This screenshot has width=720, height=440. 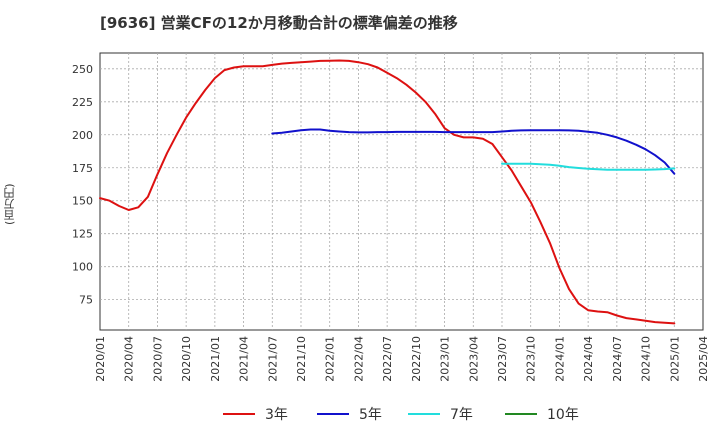 I want to click on x-tick-label: 2020/01, so click(x=100, y=359).